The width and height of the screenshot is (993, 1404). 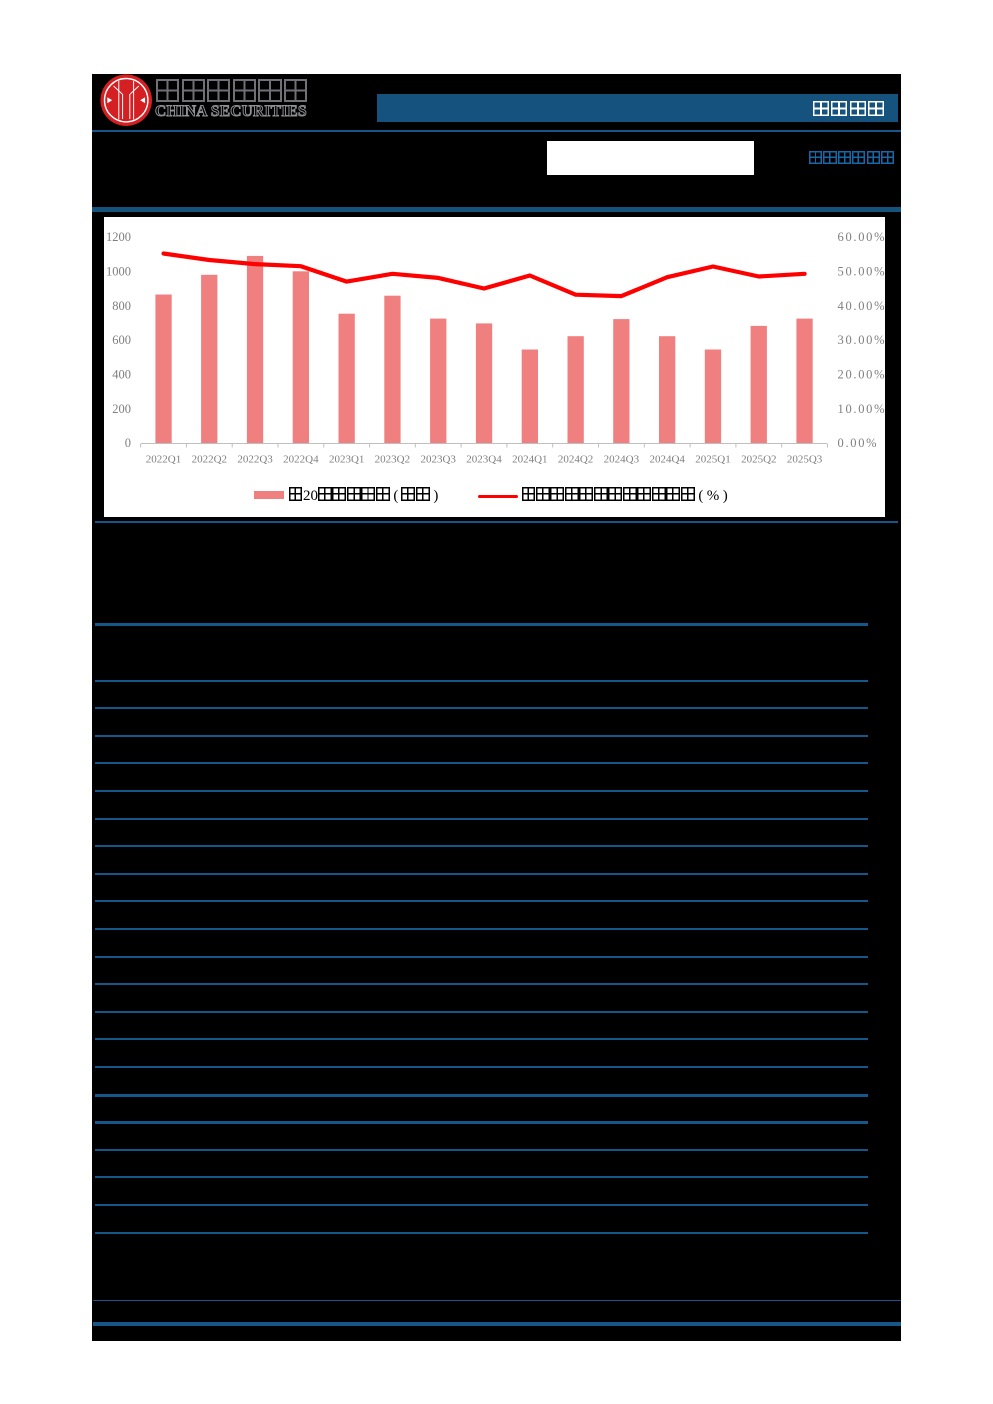 What do you see at coordinates (128, 443) in the screenshot?
I see `svg-text: 0` at bounding box center [128, 443].